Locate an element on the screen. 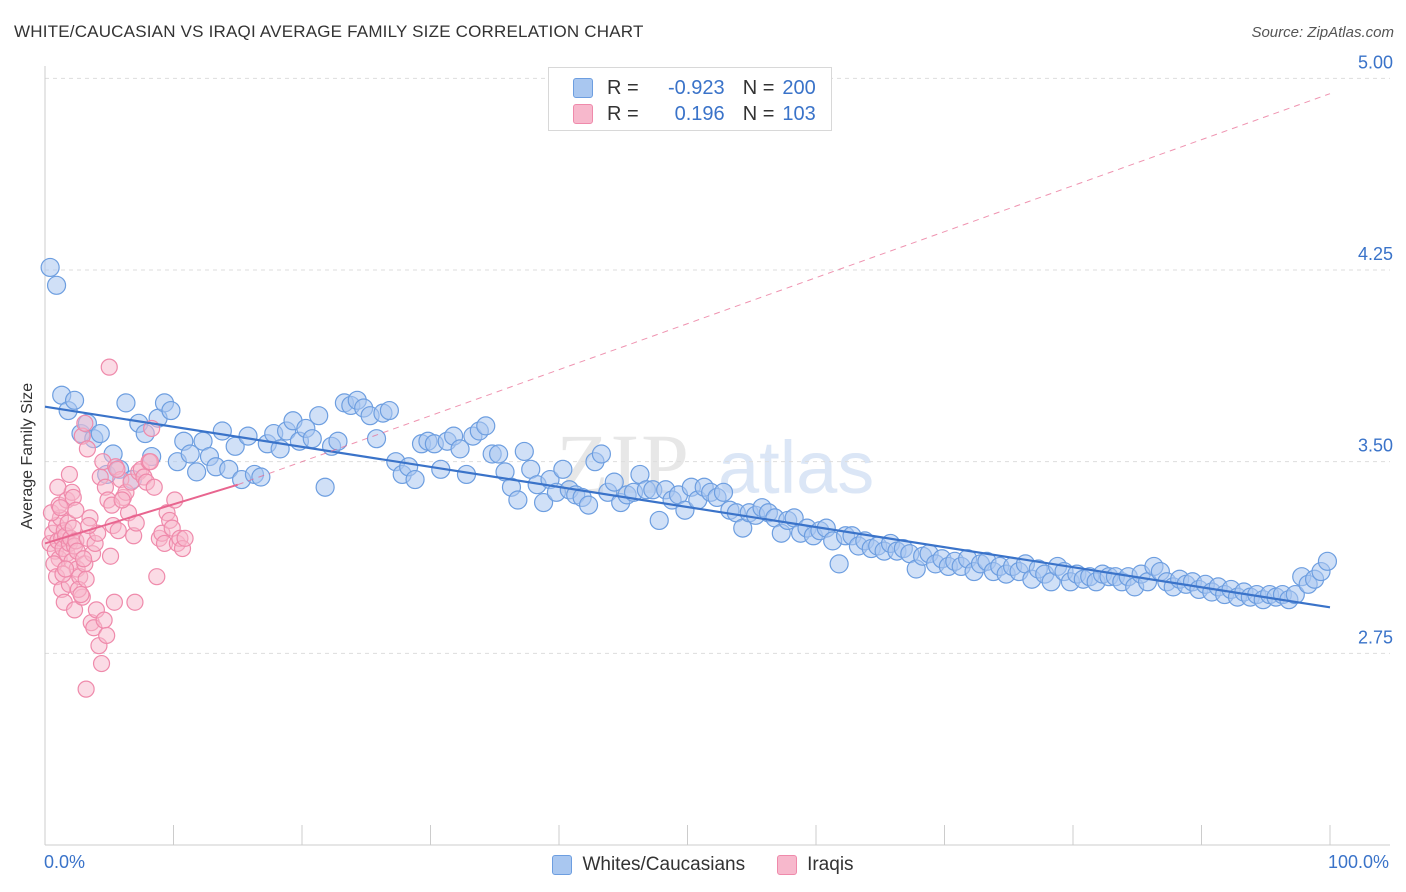  correlation-legend: R = -0.923 N = 200 R = 0.196 N = 103 is located at coordinates (690, 99).